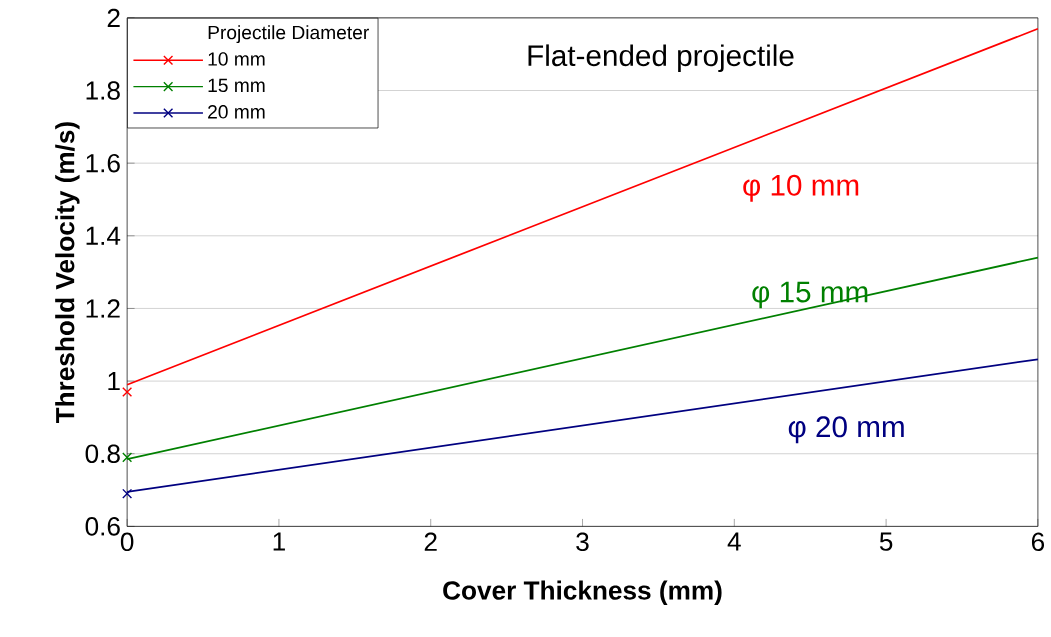 The height and width of the screenshot is (637, 1051). Describe the element at coordinates (103, 90) in the screenshot. I see `y-tick-label: 1.8` at that location.